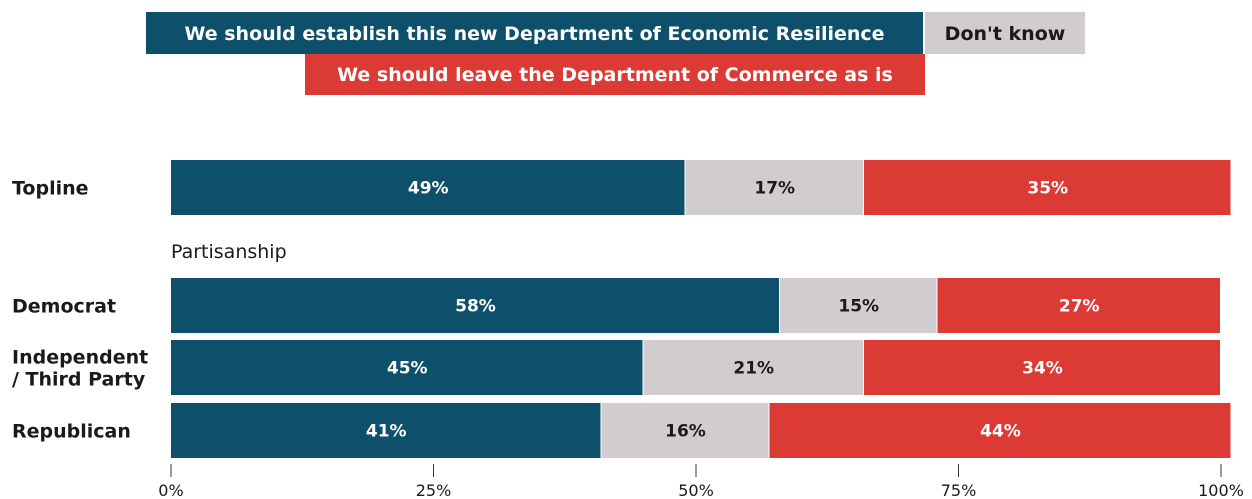 This screenshot has height=499, width=1252. Describe the element at coordinates (959, 490) in the screenshot. I see `x-tick-label: 75%` at that location.